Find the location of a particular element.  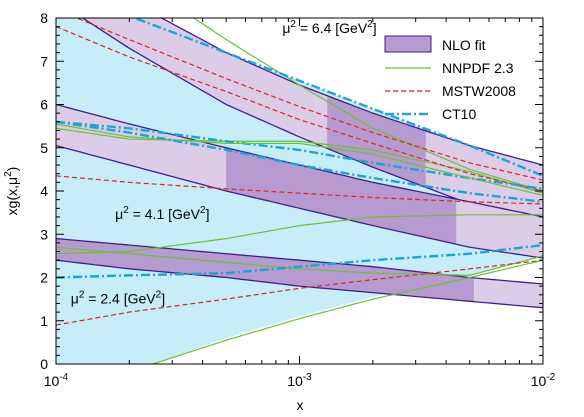

y-tick-label: 6 is located at coordinates (44, 105).